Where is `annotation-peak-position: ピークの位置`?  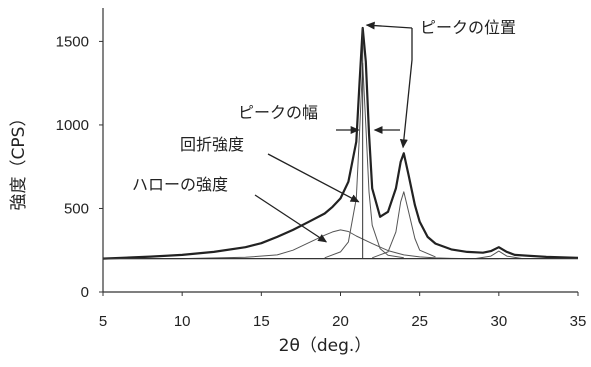
annotation-peak-position: ピークの位置 is located at coordinates (468, 27).